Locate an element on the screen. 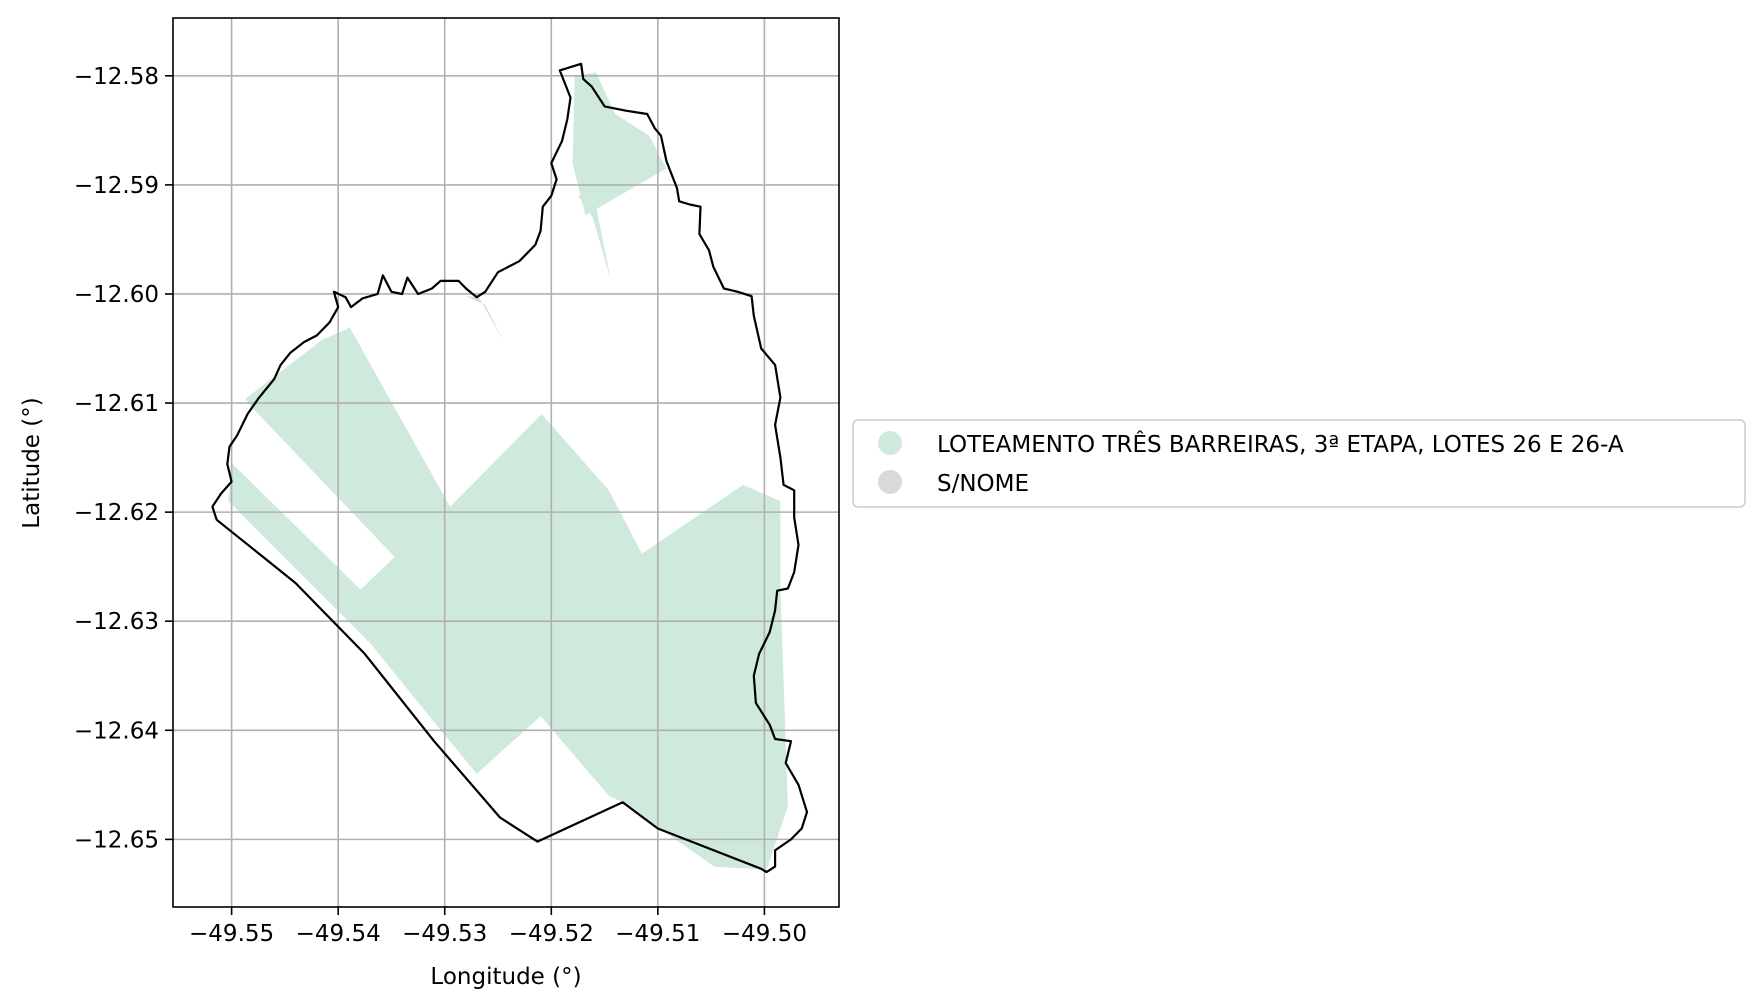 Image resolution: width=1761 pixels, height=1006 pixels. y-tick-label: −12.65 is located at coordinates (116, 840).